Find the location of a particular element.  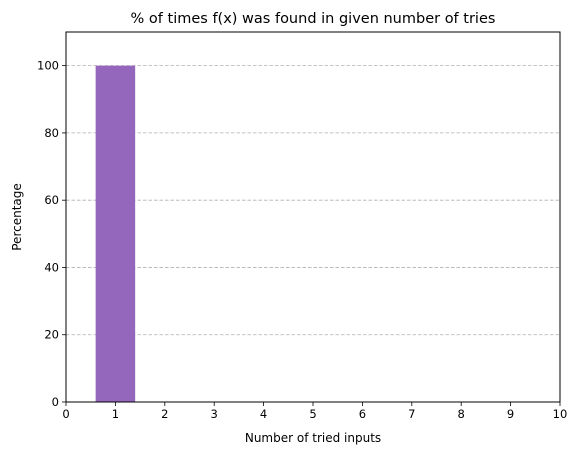

y-tick-label-60: 60 is located at coordinates (51, 200).